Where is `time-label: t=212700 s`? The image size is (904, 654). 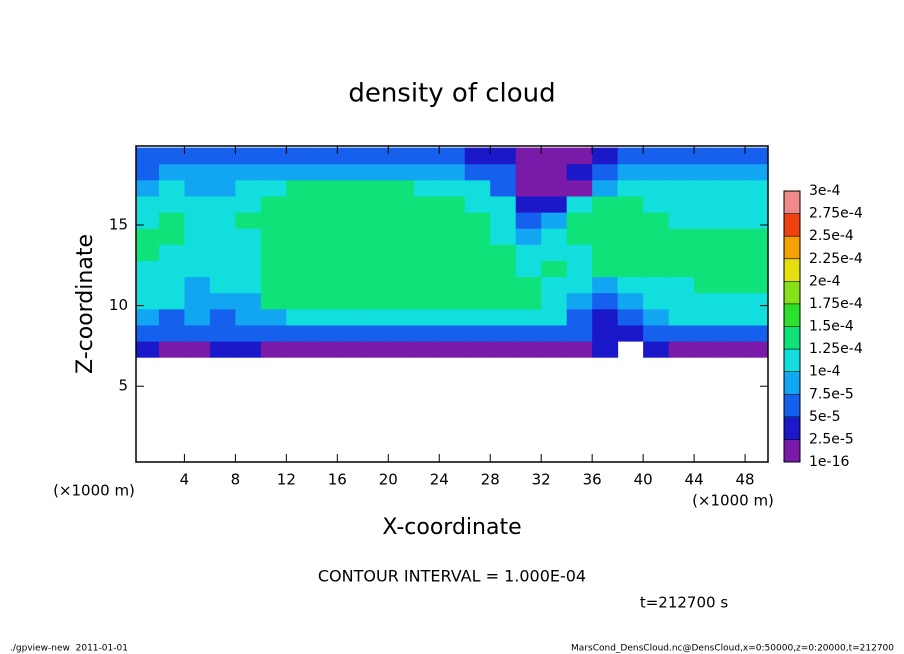
time-label: t=212700 s is located at coordinates (684, 603).